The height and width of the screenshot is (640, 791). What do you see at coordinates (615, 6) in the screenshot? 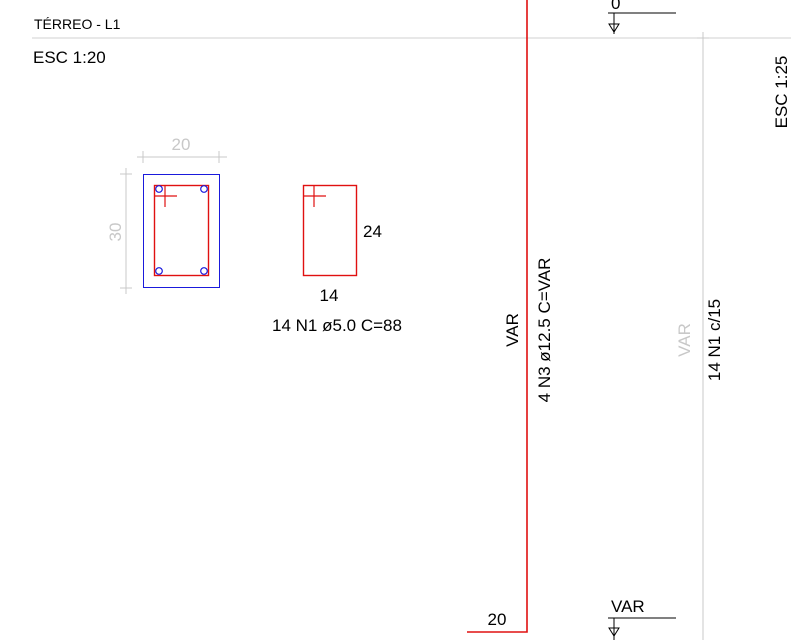
I see `level-top-label: 0` at bounding box center [615, 6].